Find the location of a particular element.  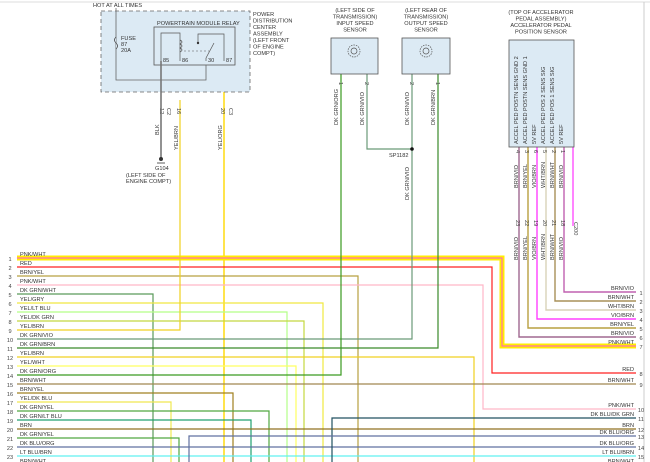

yel-org-wire-label: YEL/ORG is located at coordinates (221, 137).